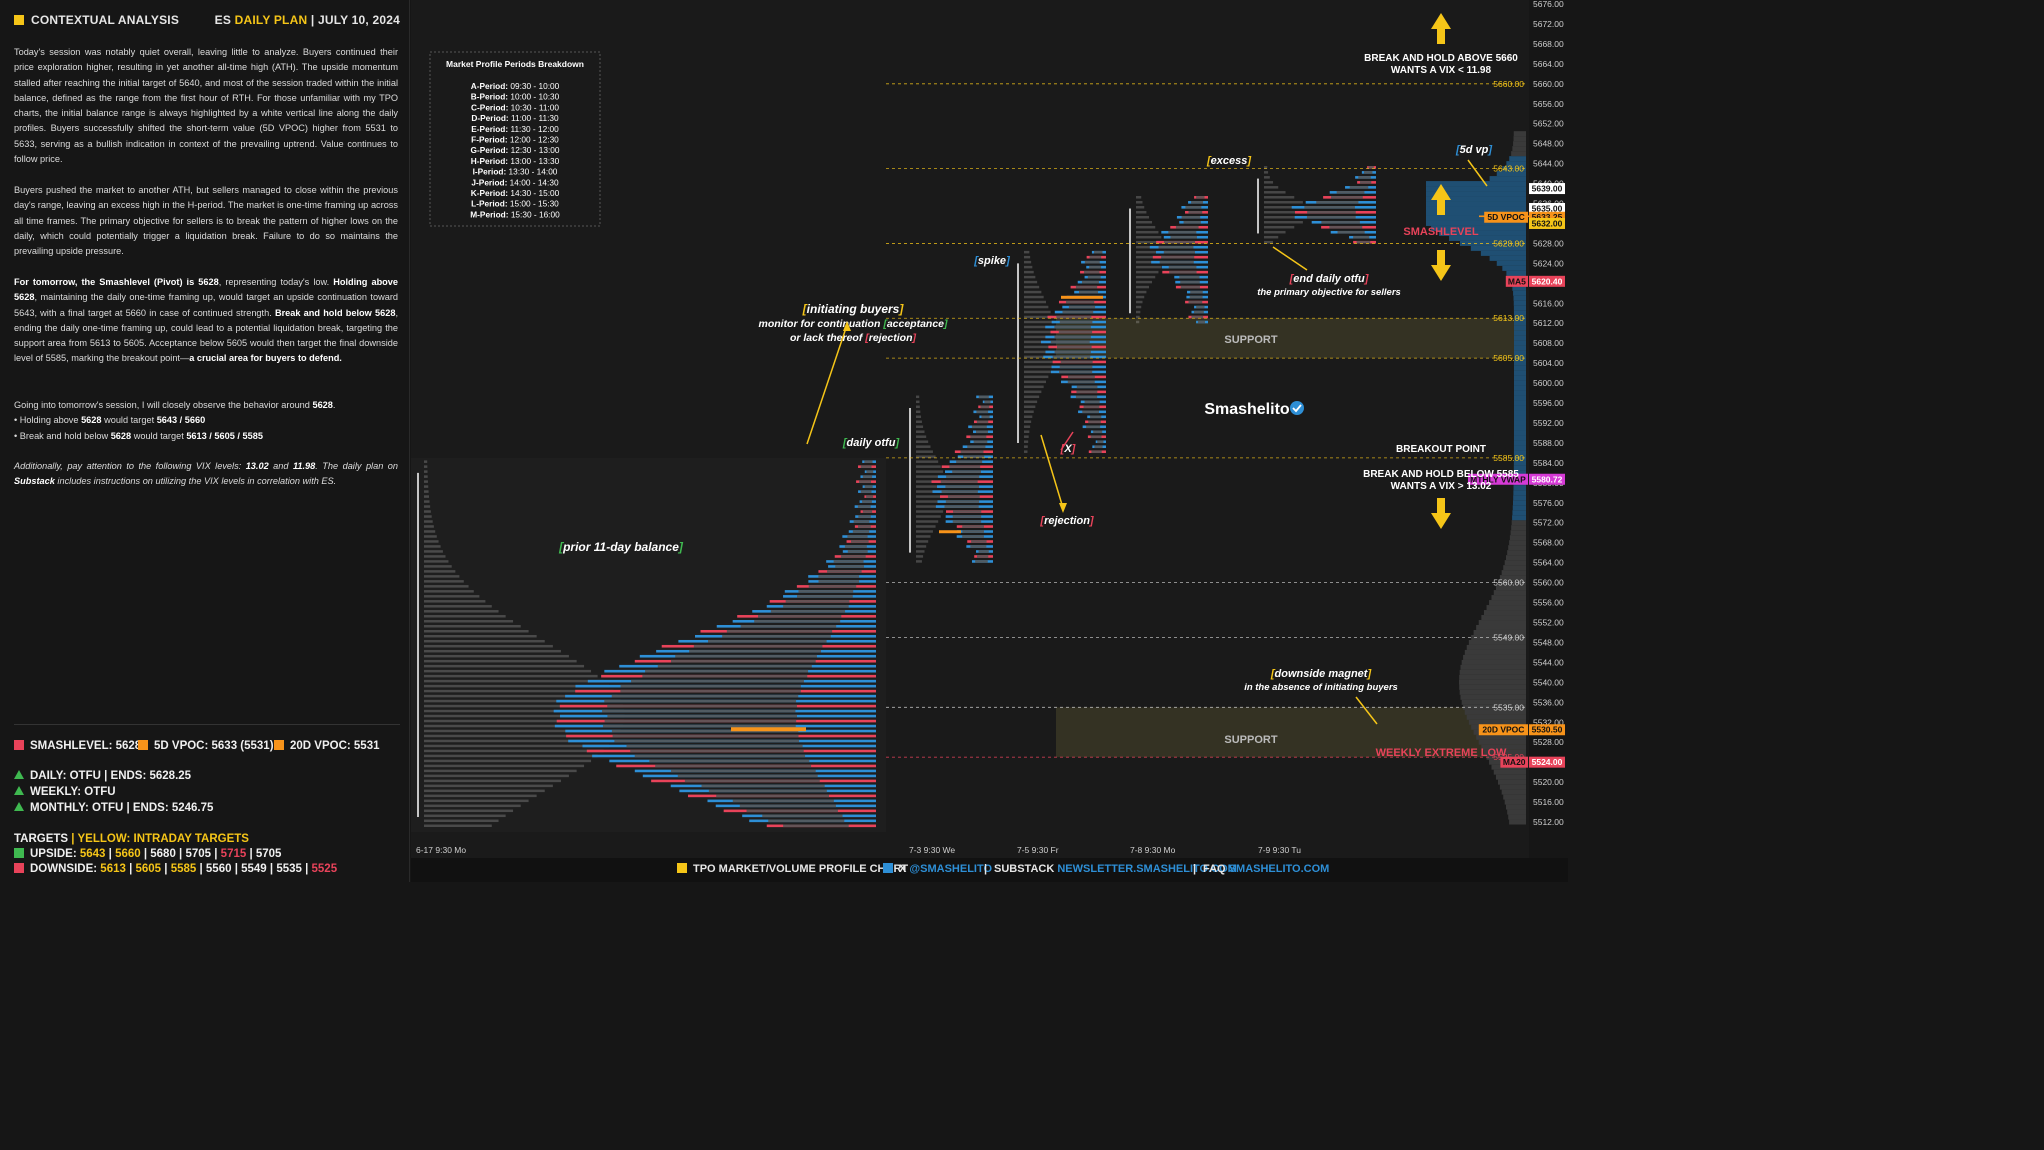 Image resolution: width=2044 pixels, height=1150 pixels. Describe the element at coordinates (111, 776) in the screenshot. I see `daily-timeframe-label: DAILY: OTFU | ENDS: 5628.25` at that location.